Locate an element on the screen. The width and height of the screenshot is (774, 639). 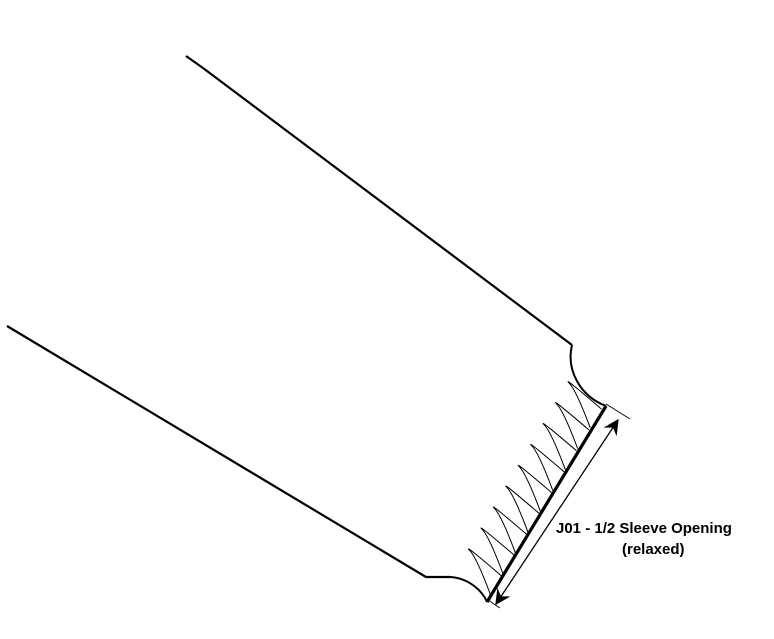
measurement-label: J01 - 1/2 Sleeve Opening is located at coordinates (644, 528).